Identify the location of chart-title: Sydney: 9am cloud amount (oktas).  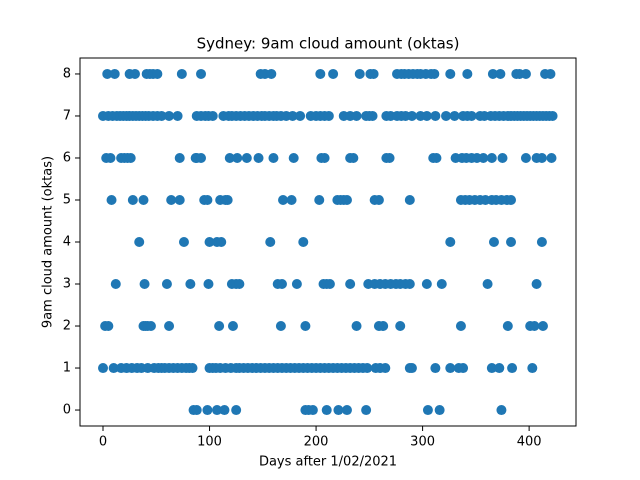
(328, 44).